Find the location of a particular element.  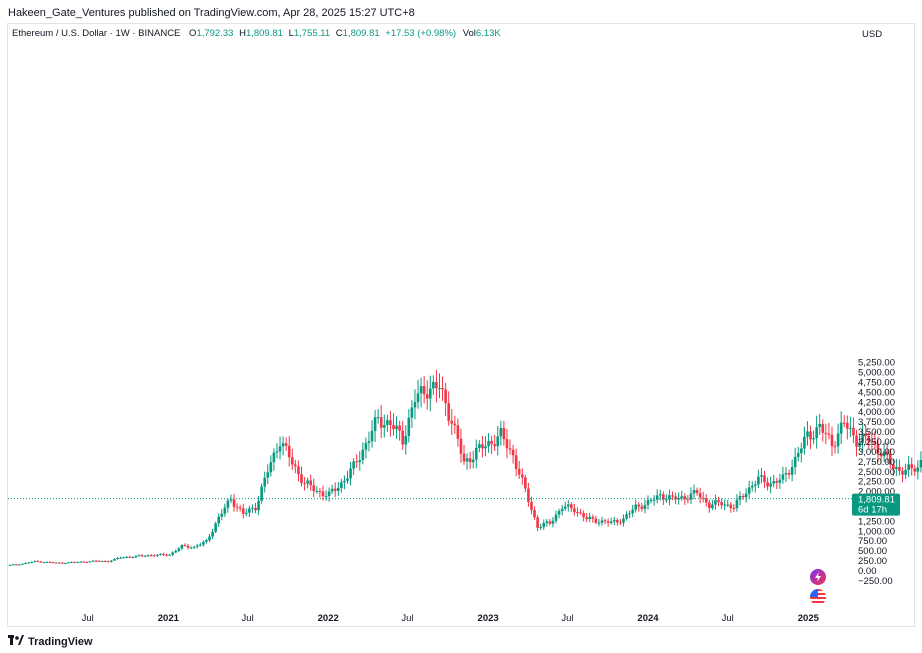

y-tick-label: 4,750.00 is located at coordinates (876, 382).